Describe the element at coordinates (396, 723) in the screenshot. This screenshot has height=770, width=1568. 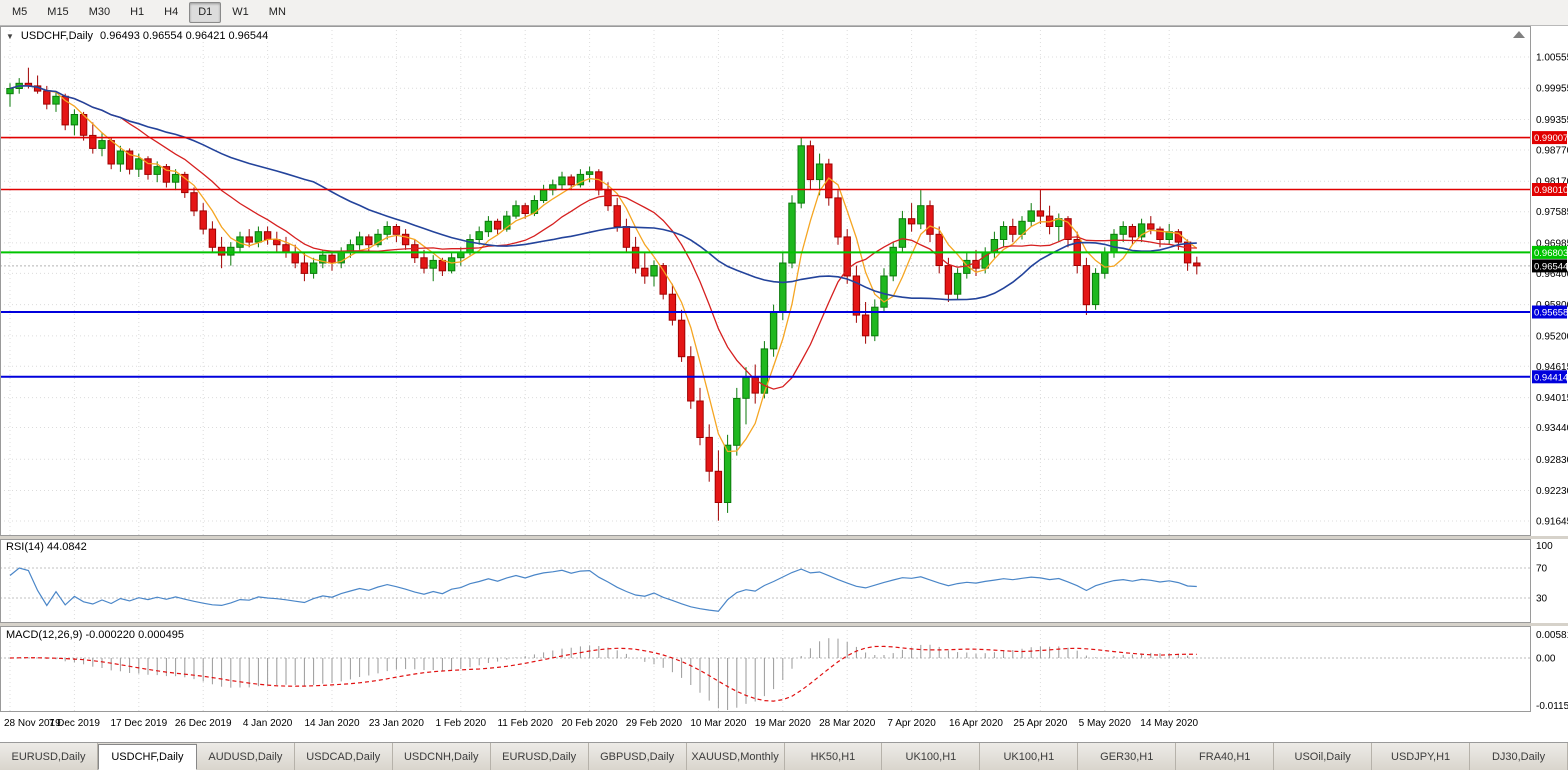
I see `date-axis-label: 23 Jan 2020` at that location.